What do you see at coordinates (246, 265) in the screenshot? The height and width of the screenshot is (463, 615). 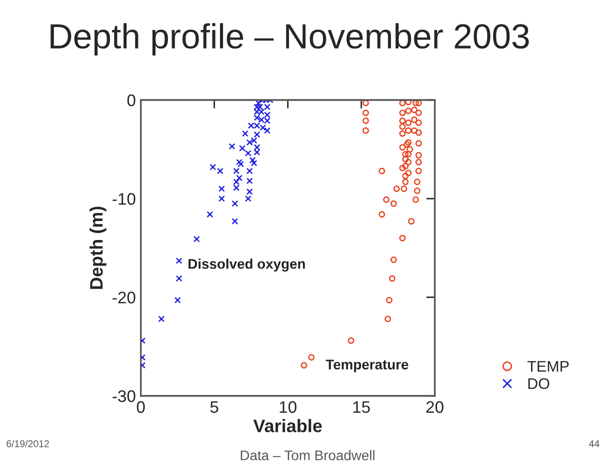 I see `annotation: Dissolved oxygen` at bounding box center [246, 265].